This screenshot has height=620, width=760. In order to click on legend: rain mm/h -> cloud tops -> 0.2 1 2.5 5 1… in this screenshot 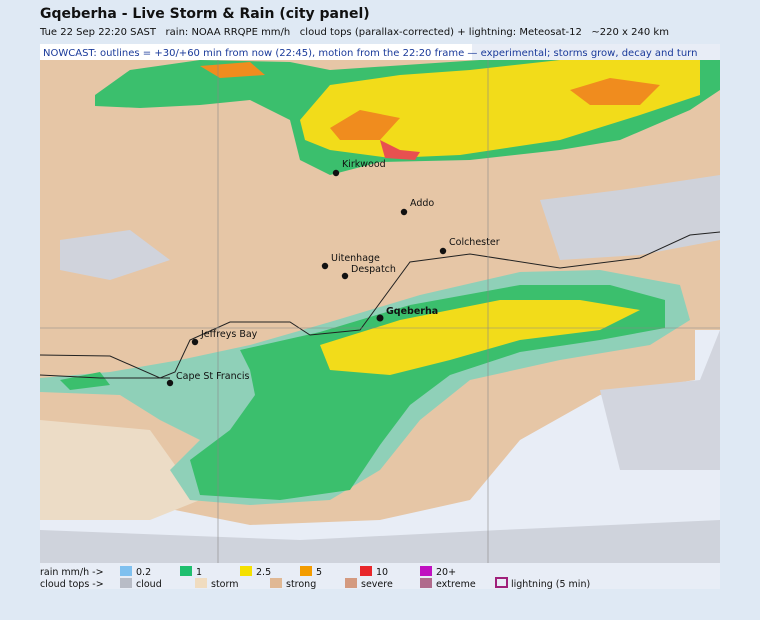, I will do `click(315, 578)`.